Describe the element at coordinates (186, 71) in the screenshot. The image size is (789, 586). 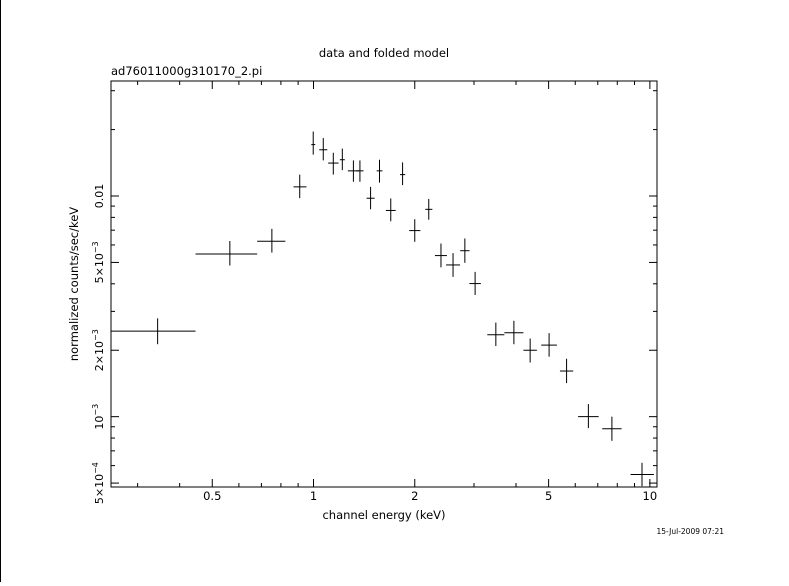
I see `chart-subtitle: ad76011000g310170_2.pi` at that location.